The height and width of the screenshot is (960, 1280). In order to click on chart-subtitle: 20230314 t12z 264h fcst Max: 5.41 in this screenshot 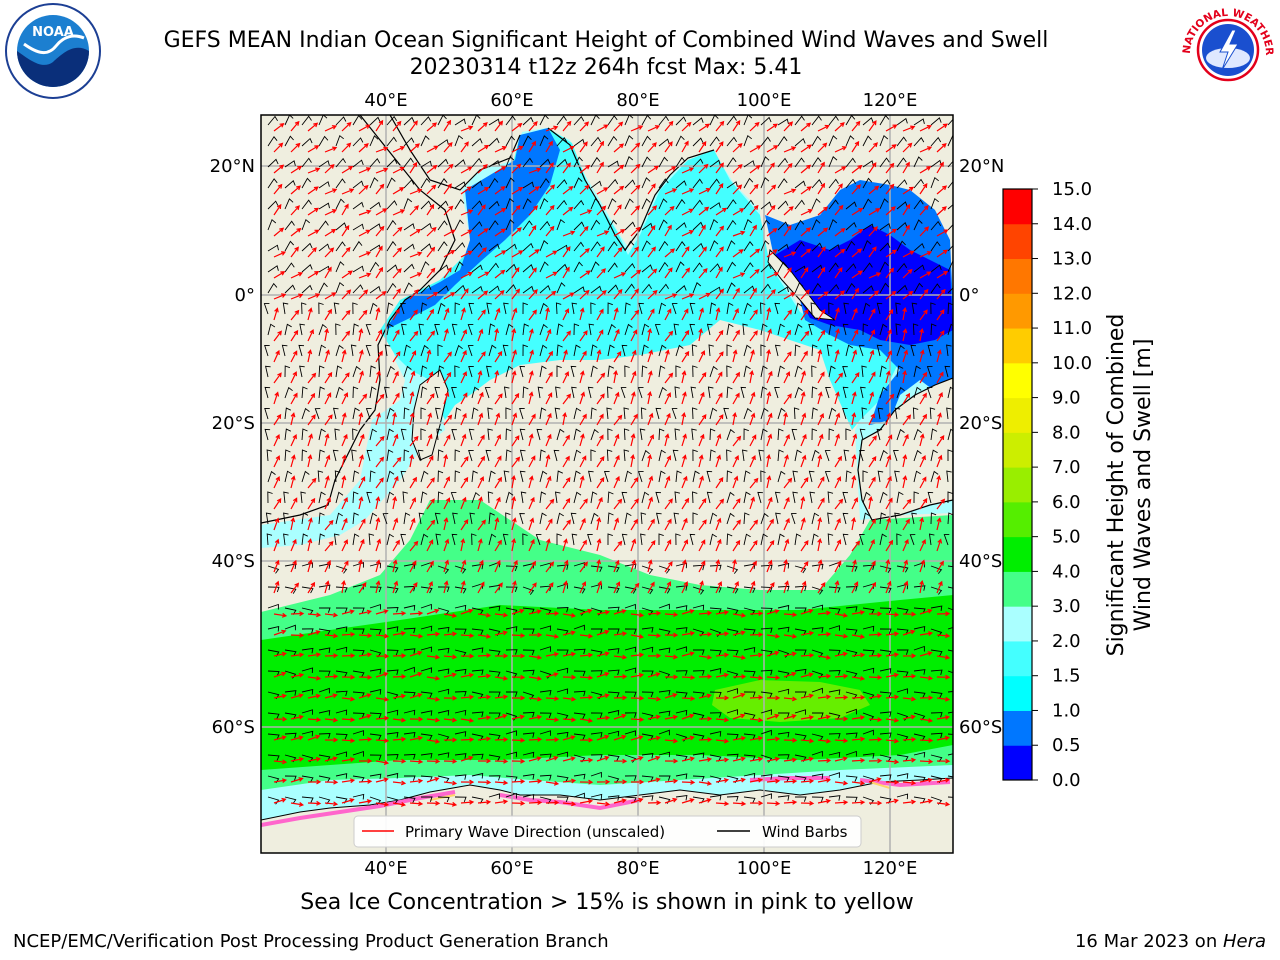, I will do `click(606, 67)`.